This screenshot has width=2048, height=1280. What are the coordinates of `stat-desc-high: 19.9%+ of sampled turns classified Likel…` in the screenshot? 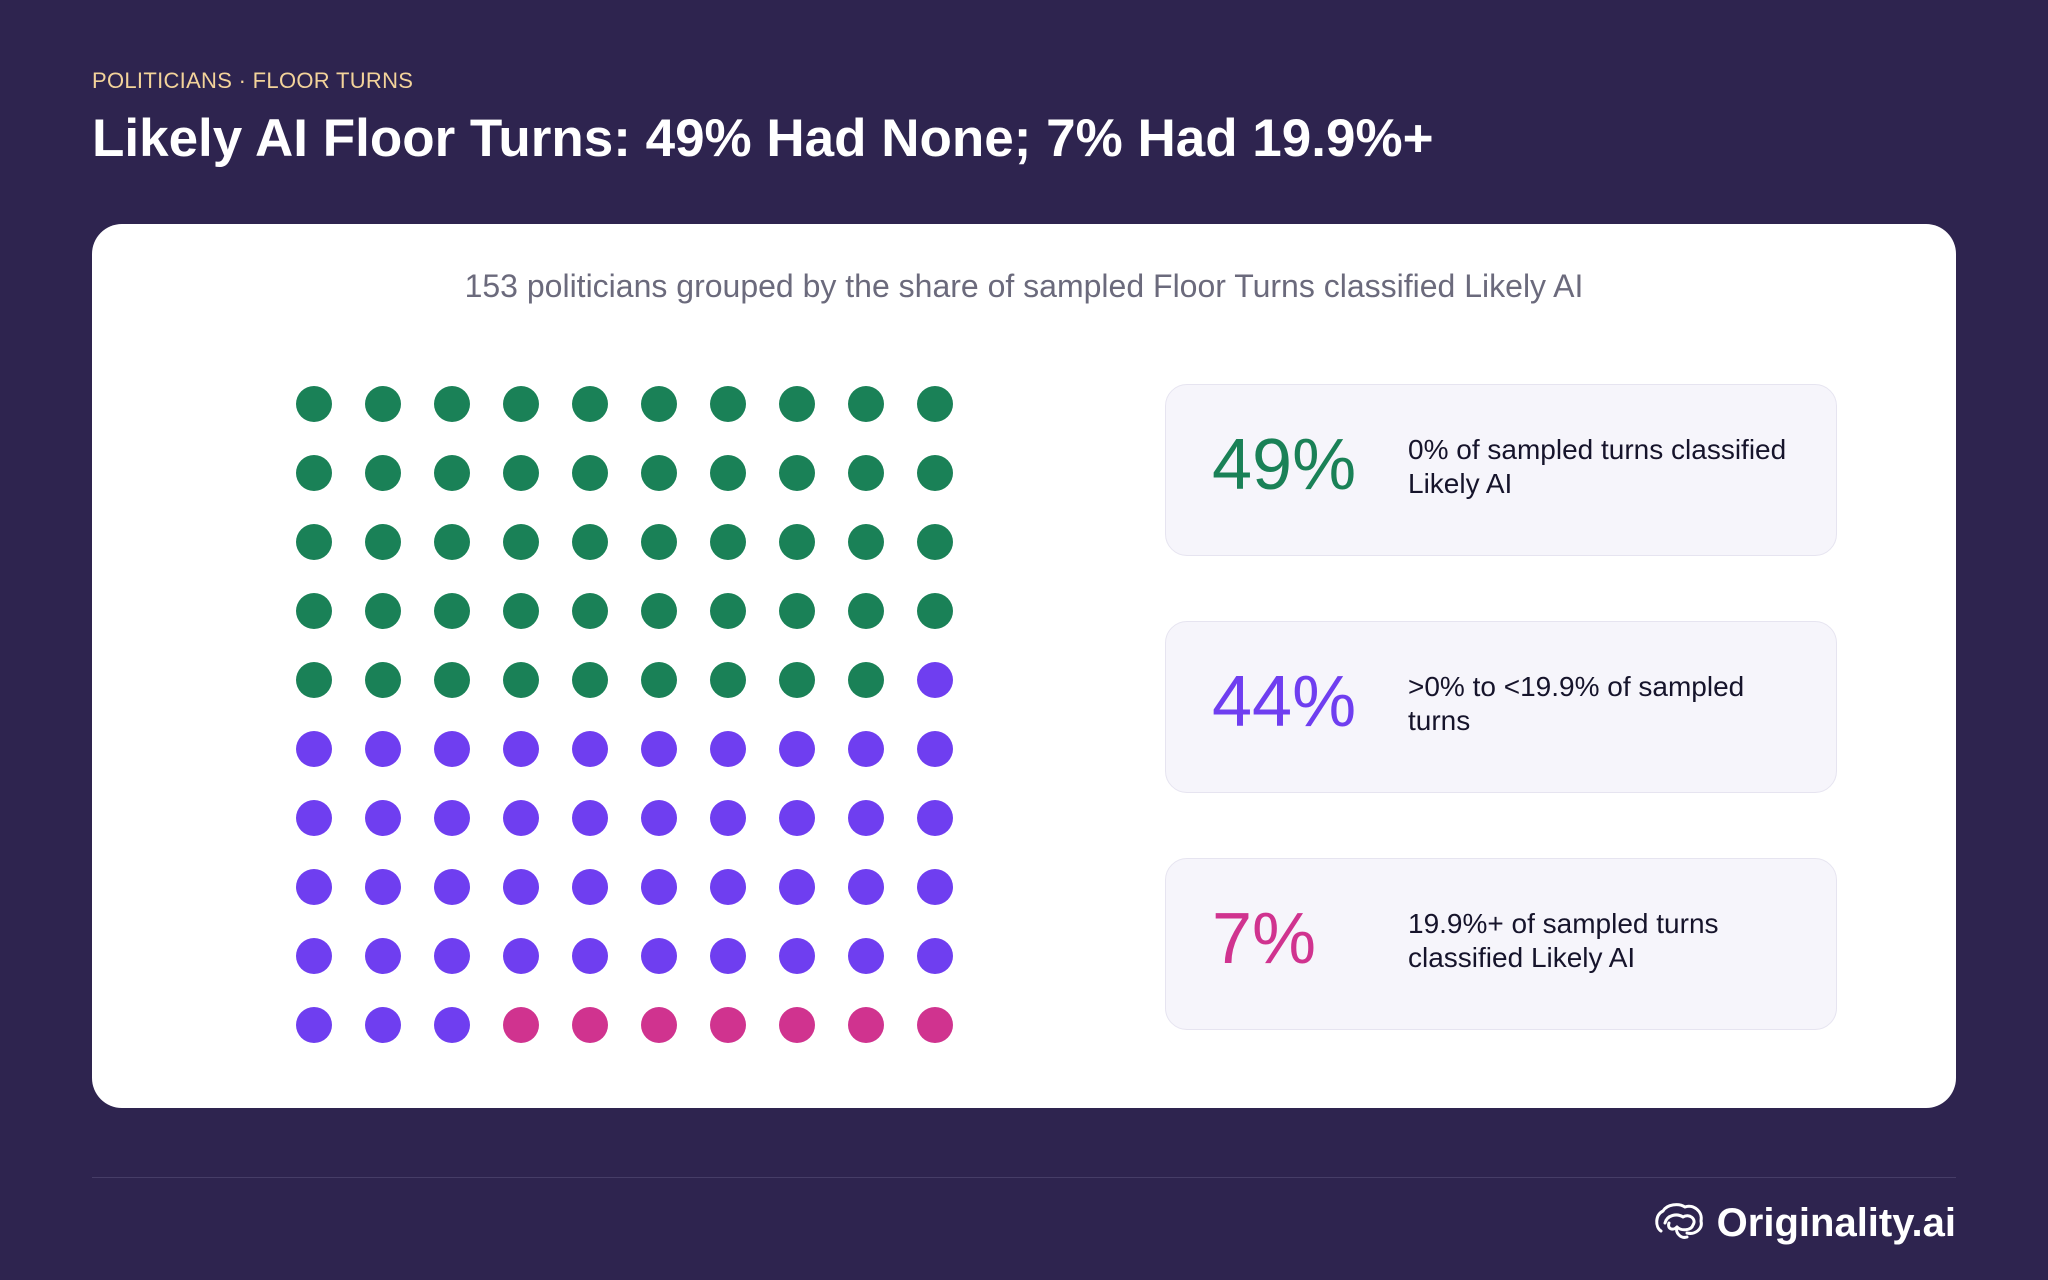 It's located at (1563, 940).